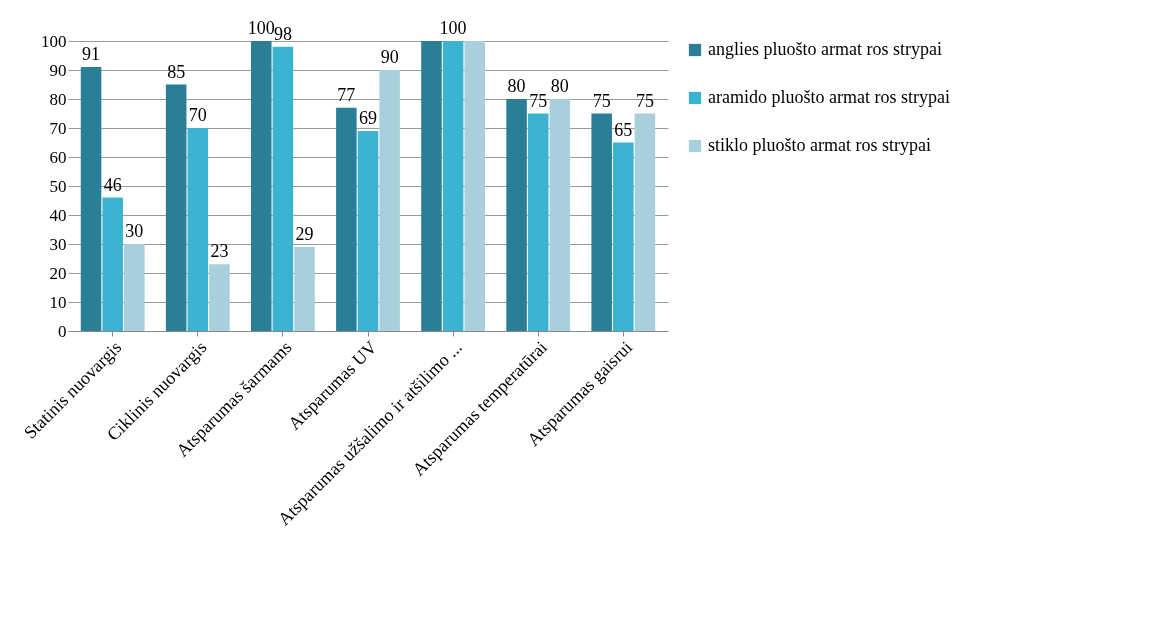 The height and width of the screenshot is (640, 1160). I want to click on data-label: 91, so click(91, 54).